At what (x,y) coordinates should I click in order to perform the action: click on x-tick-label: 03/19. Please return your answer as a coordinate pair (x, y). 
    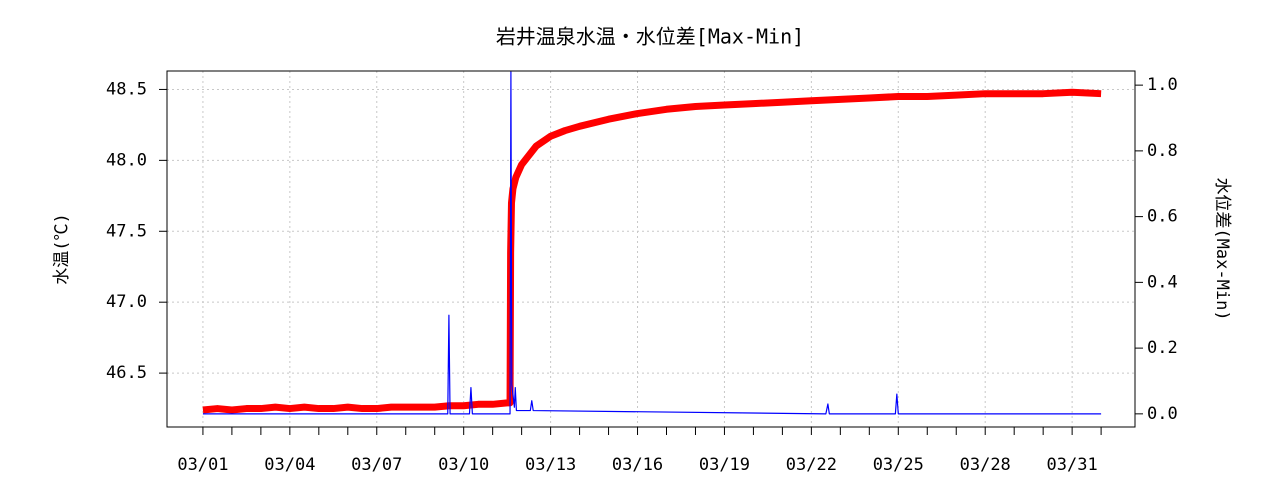
    Looking at the image, I should click on (724, 465).